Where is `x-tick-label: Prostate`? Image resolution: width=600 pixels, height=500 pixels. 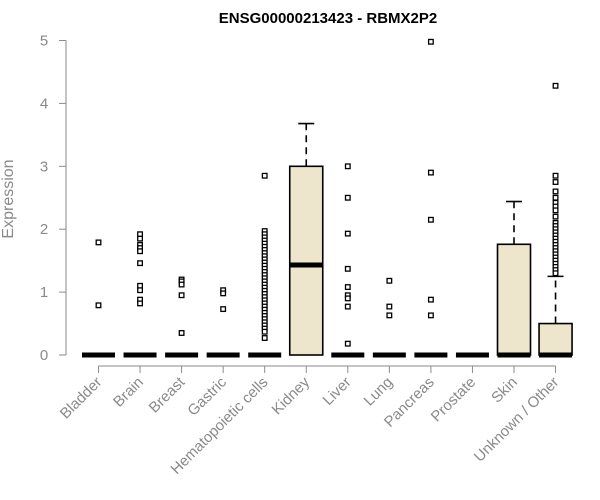 x-tick-label: Prostate is located at coordinates (454, 400).